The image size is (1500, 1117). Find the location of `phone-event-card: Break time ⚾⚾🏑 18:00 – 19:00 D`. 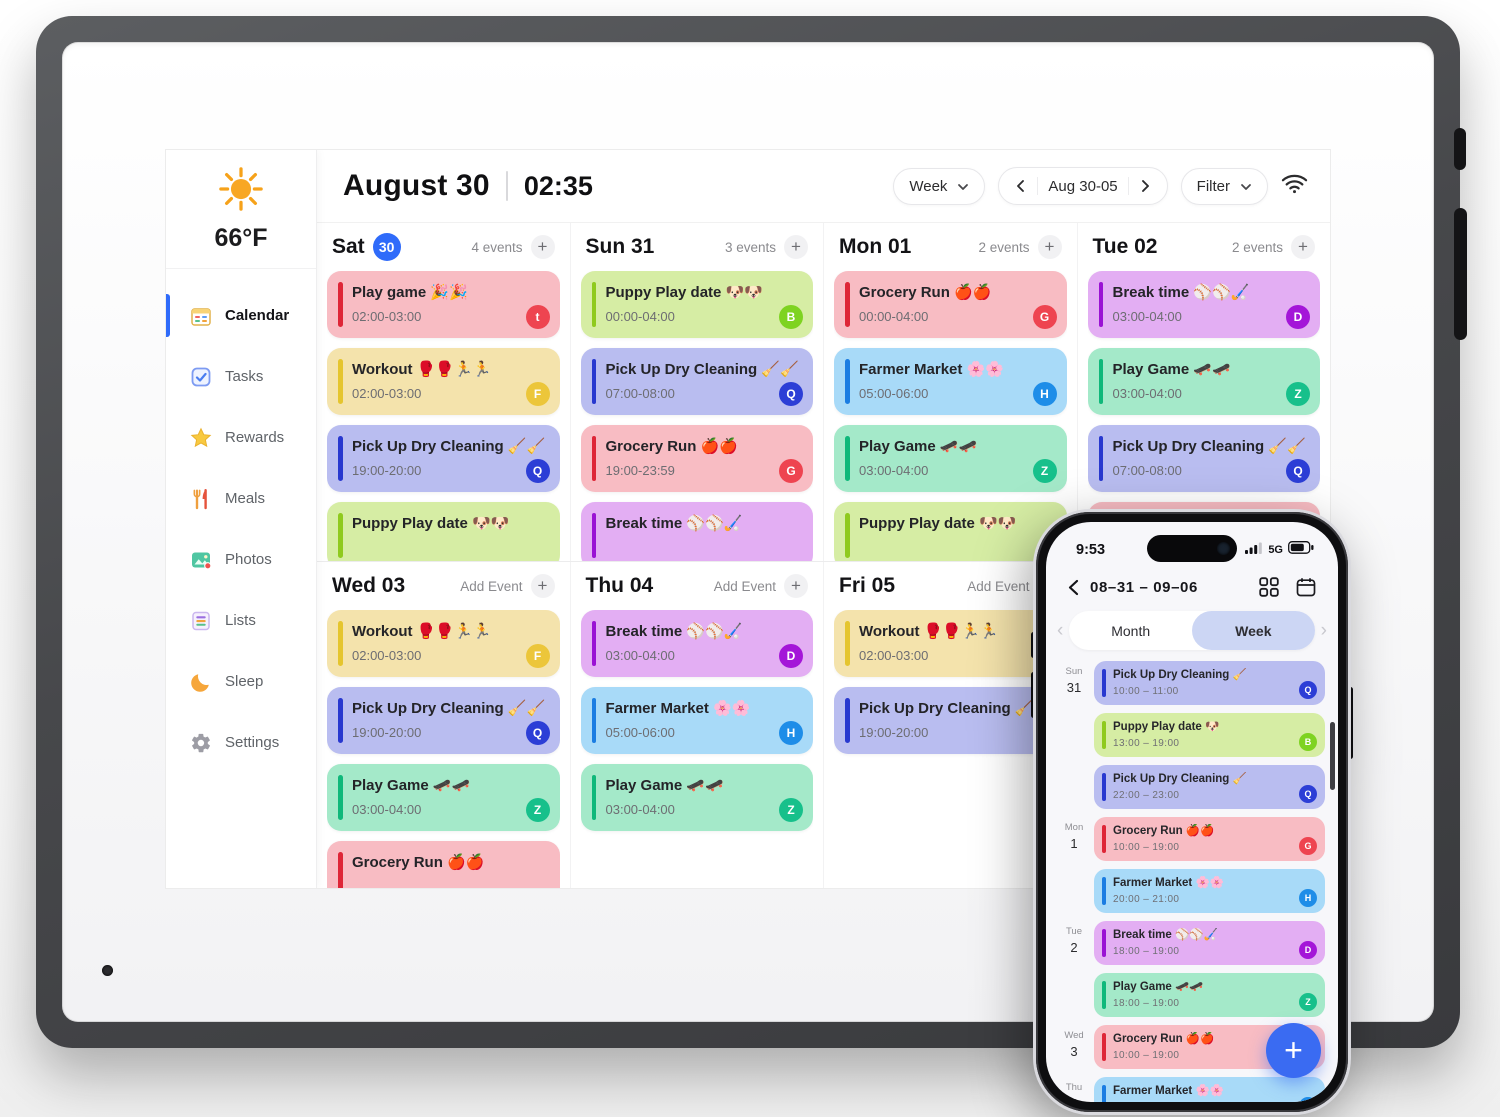

phone-event-card: Break time ⚾⚾🏑 18:00 – 19:00 D is located at coordinates (1209, 943).